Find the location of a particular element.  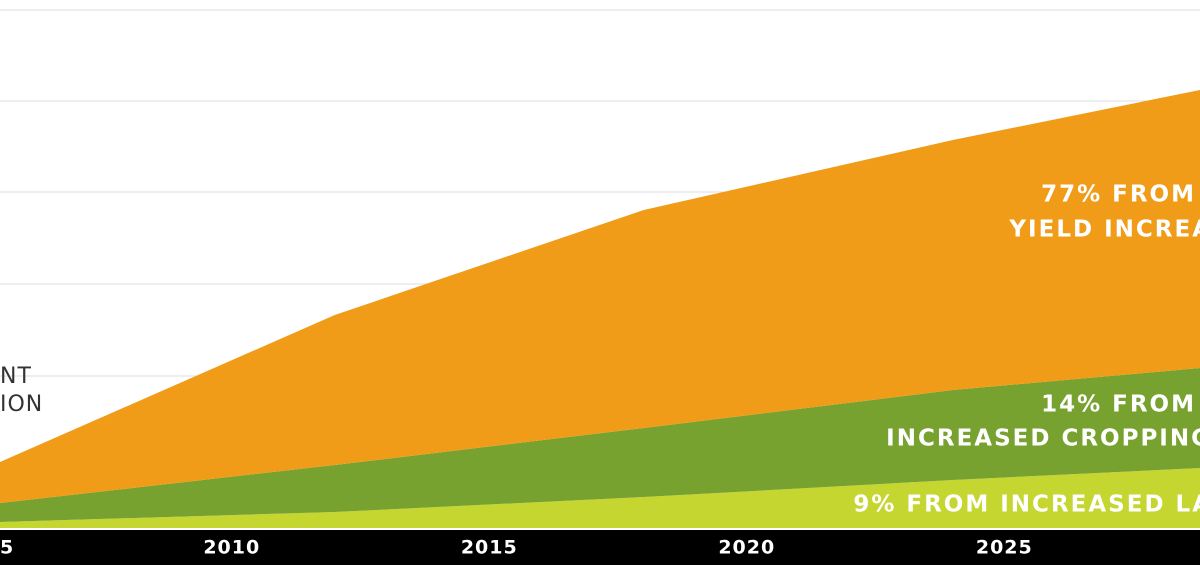

x-tick-label: 2010 is located at coordinates (231, 548).